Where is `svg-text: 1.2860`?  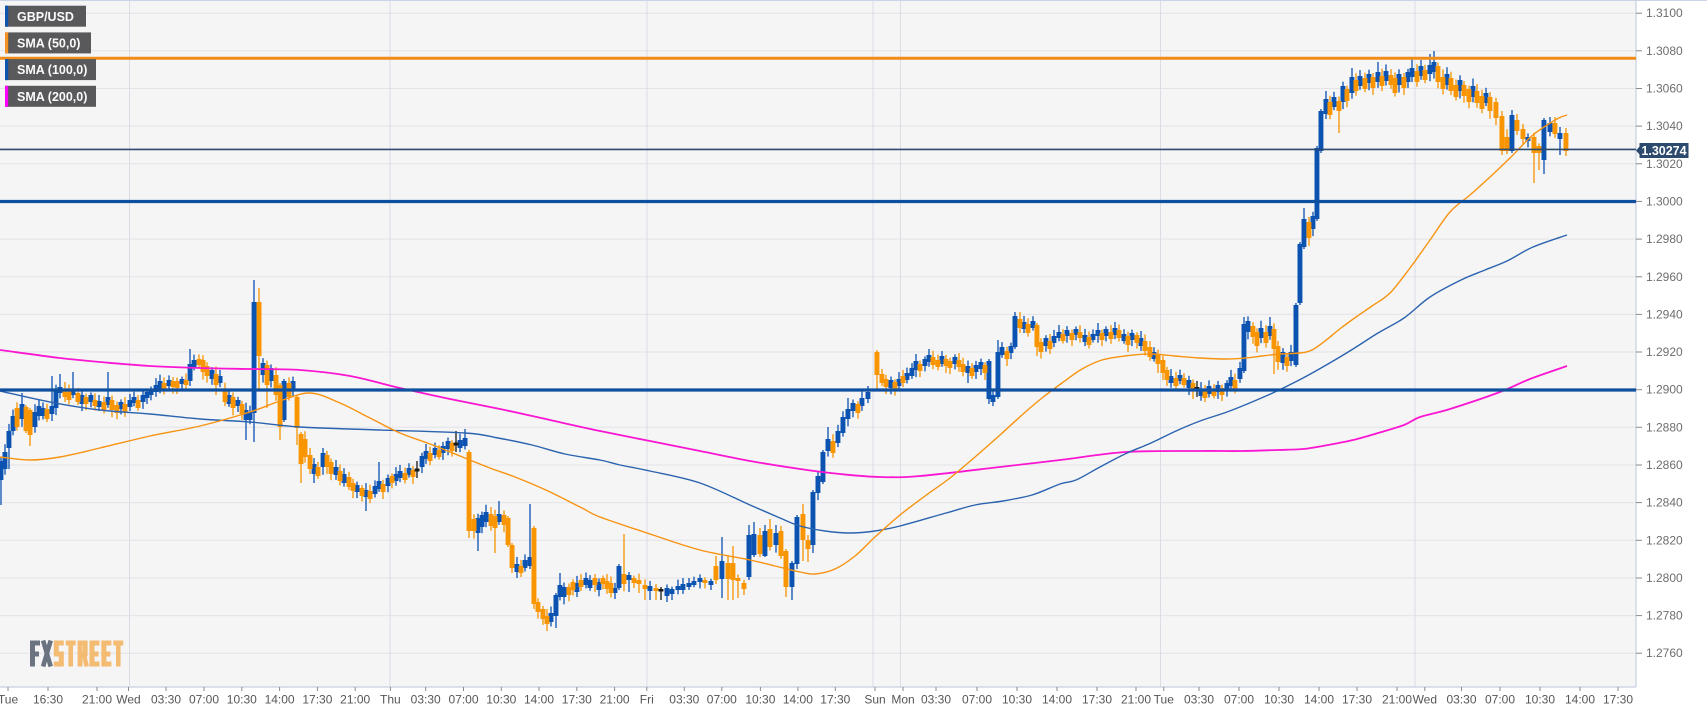
svg-text: 1.2860 is located at coordinates (1664, 465).